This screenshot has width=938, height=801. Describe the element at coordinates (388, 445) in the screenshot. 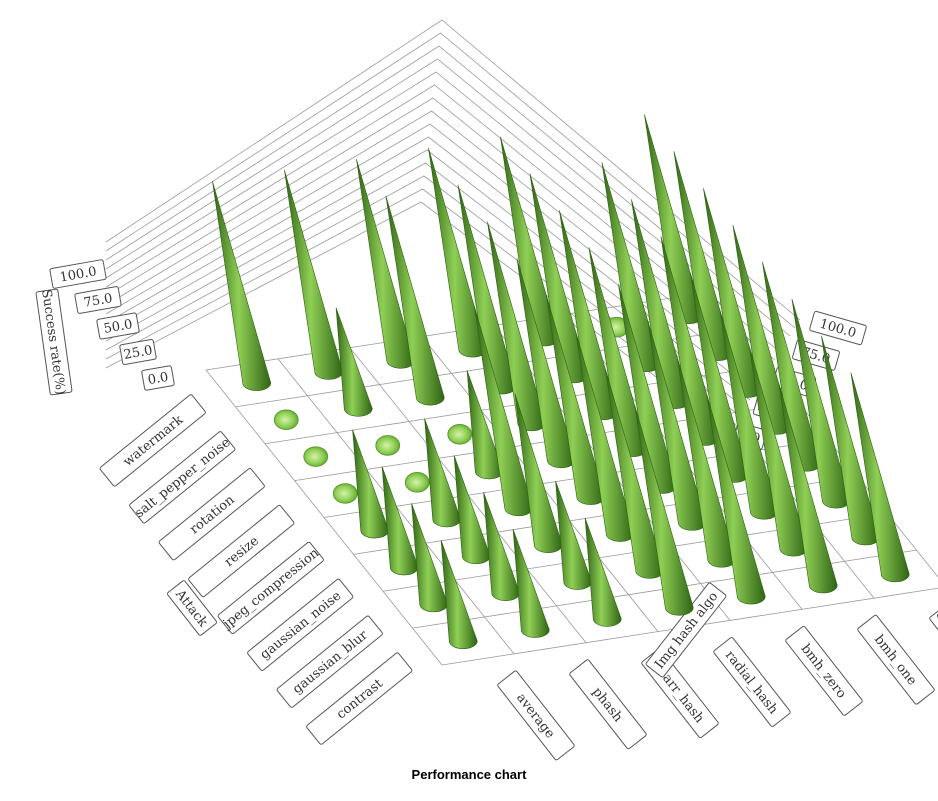

I see `cone-rotation-phash` at that location.